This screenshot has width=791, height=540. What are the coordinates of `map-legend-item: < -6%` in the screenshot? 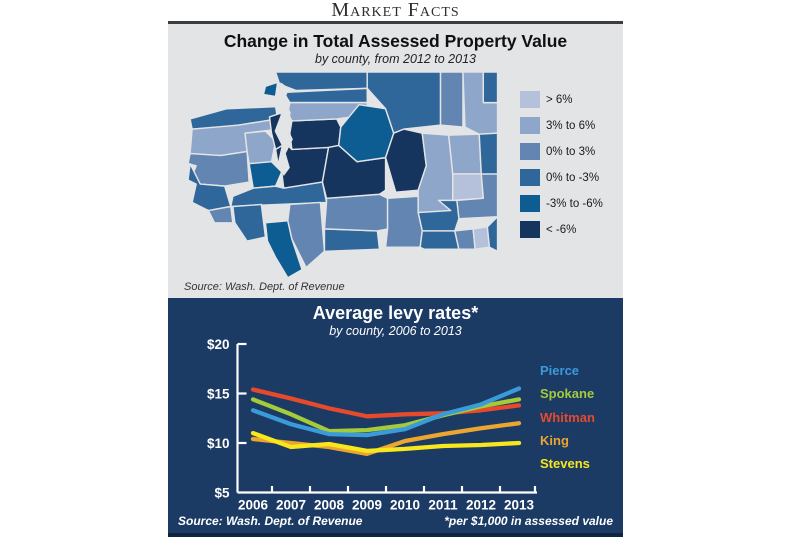 It's located at (561, 229).